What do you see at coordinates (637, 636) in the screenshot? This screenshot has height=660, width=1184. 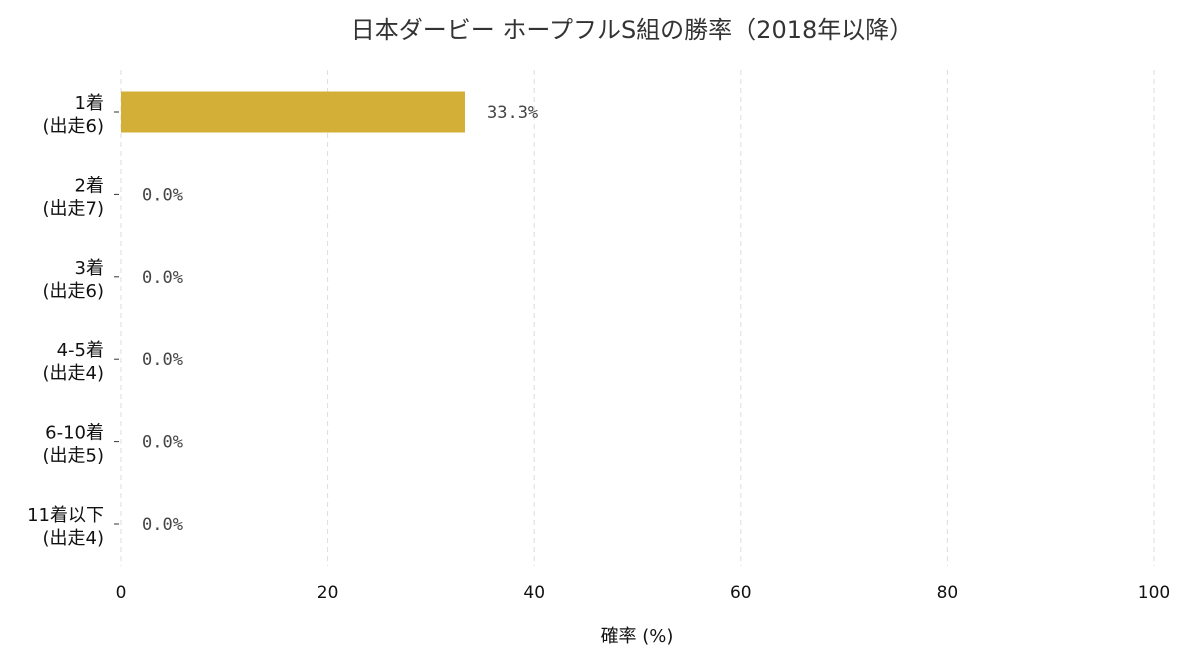 I see `x-axis-label: 確率 (%)` at bounding box center [637, 636].